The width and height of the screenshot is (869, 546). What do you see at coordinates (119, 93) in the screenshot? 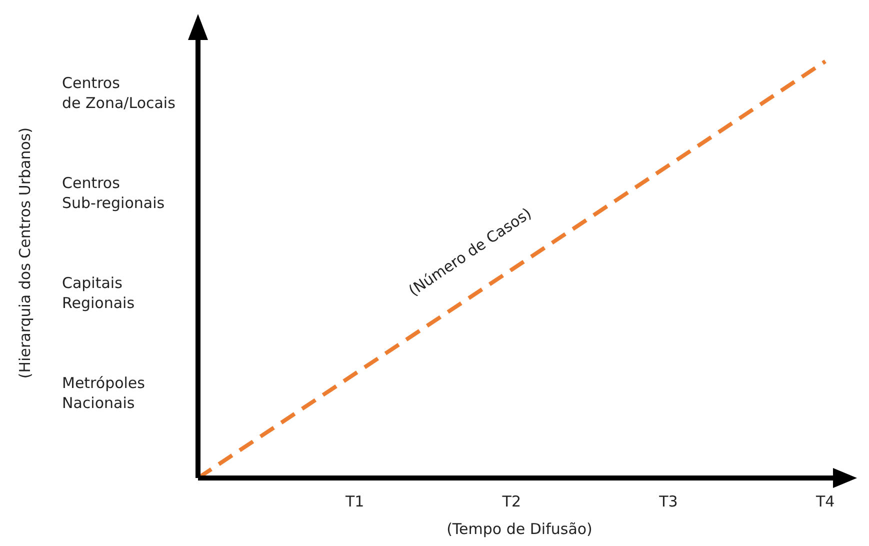
I see `text: Centros de Zona/Locais` at bounding box center [119, 93].